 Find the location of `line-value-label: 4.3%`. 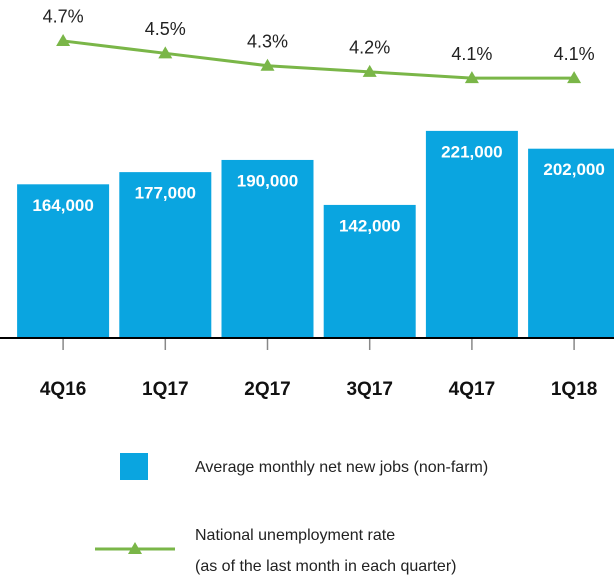

line-value-label: 4.3% is located at coordinates (267, 41).